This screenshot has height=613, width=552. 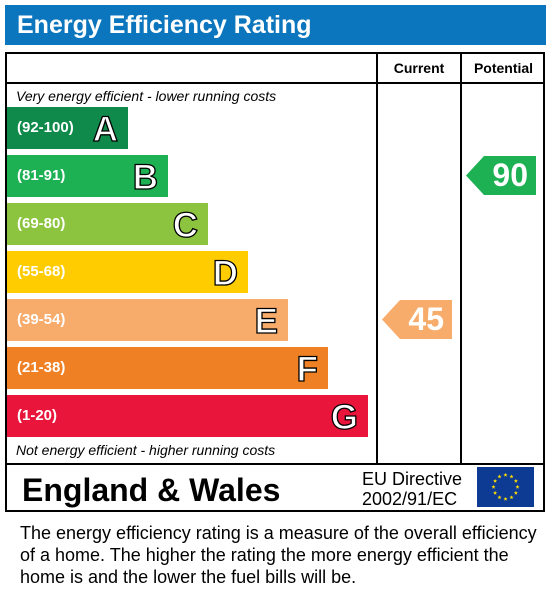 What do you see at coordinates (185, 225) in the screenshot?
I see `band-letter-label: C` at bounding box center [185, 225].